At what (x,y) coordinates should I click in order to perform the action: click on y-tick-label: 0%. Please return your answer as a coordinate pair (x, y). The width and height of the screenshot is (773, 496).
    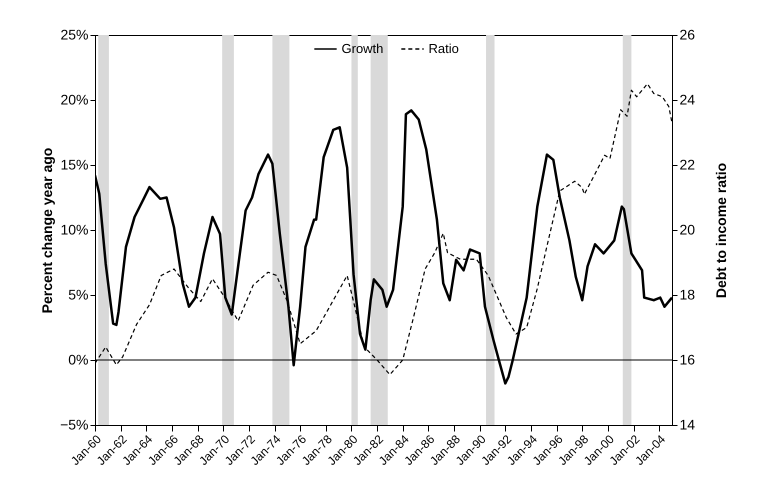
    Looking at the image, I should click on (78, 360).